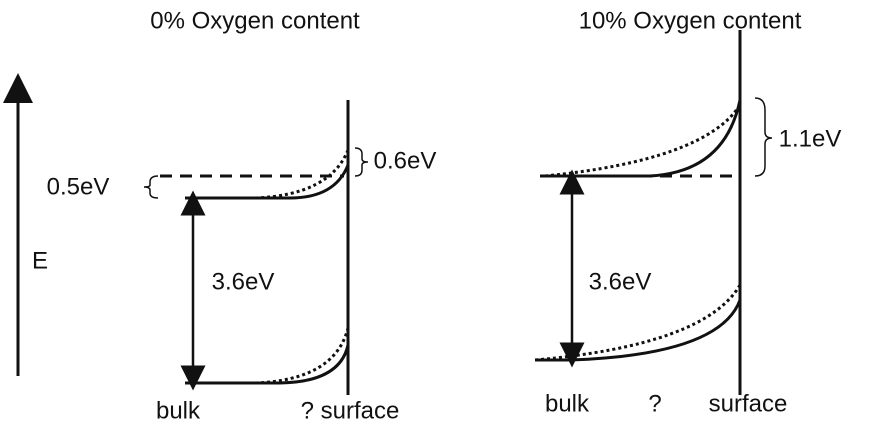  I want to click on panel-title: 0% Oxygen content, so click(255, 20).